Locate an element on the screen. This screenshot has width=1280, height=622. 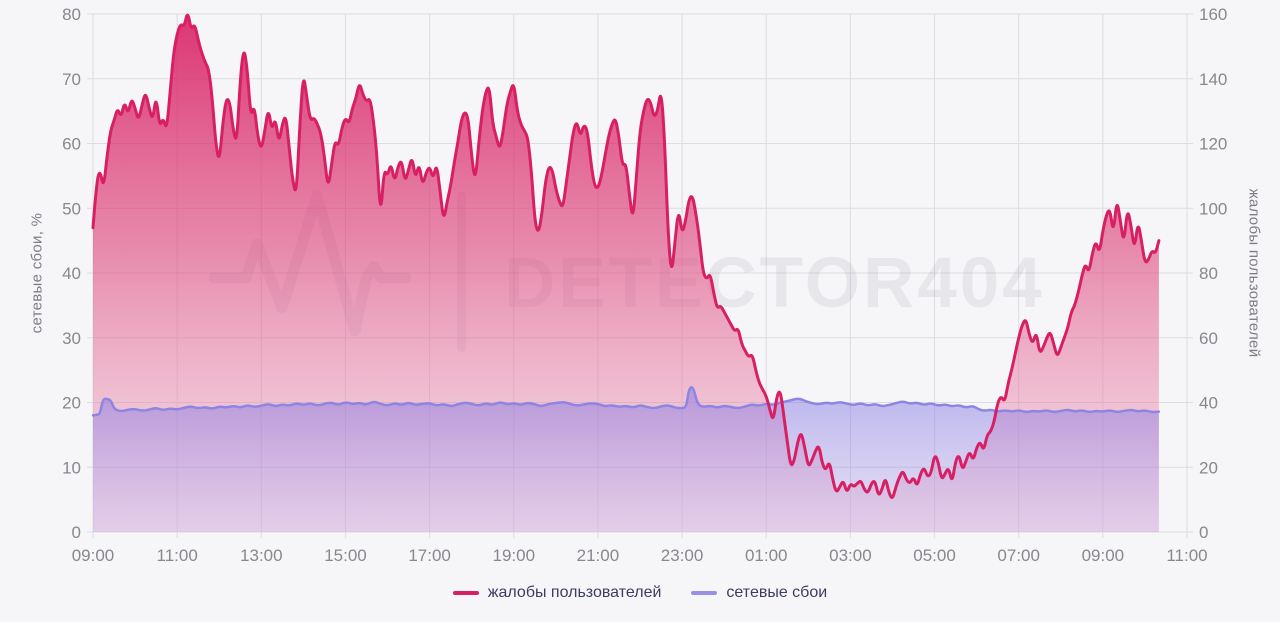
left-axis-tick-label: 50 is located at coordinates (71, 208).